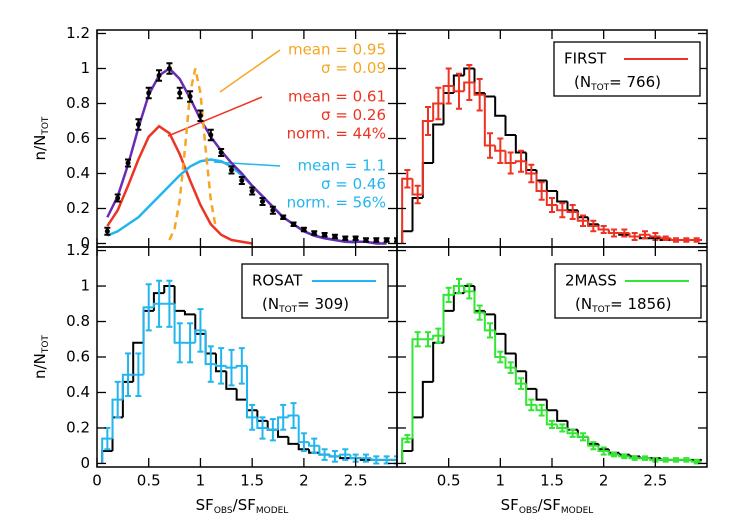 Image resolution: width=734 pixels, height=524 pixels. I want to click on annotation: norm. = 44%, so click(336, 134).